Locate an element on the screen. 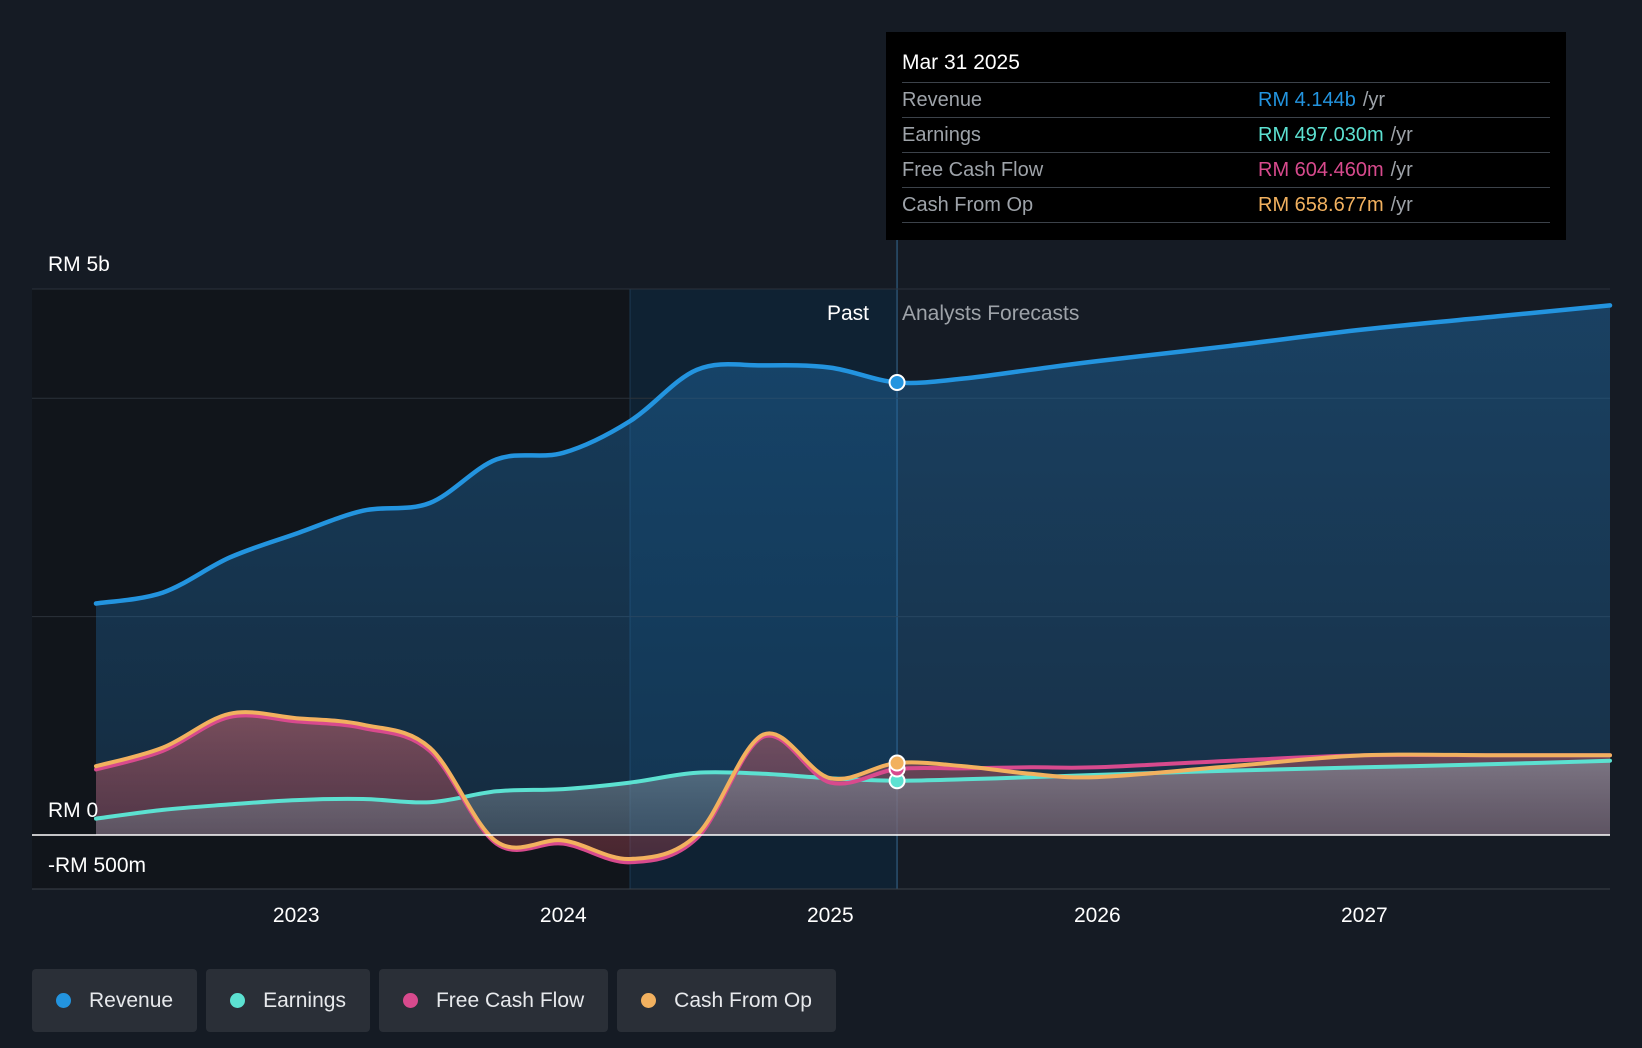 This screenshot has width=1642, height=1048. tooltip-row-cash-from-op: Cash From Op RM 658.677m /yr is located at coordinates (1226, 205).